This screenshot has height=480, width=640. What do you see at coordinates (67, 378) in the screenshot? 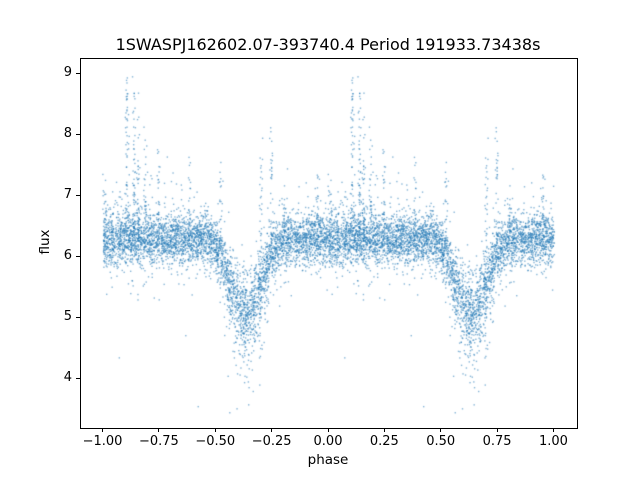
I see `y-tick-label: 4` at bounding box center [67, 378].